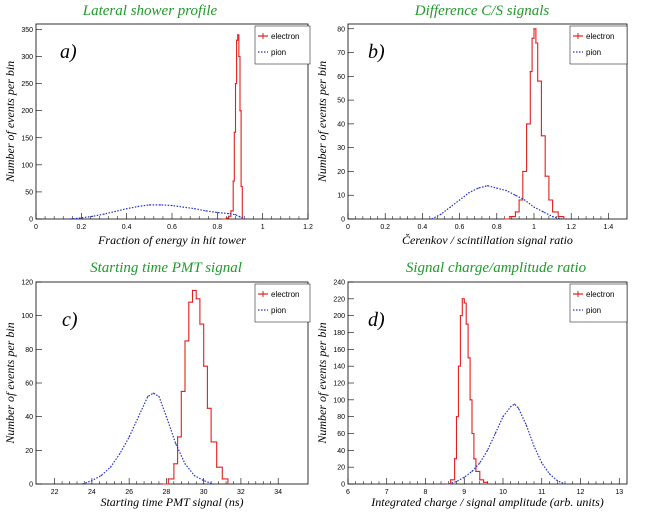 This screenshot has height=516, width=648. I want to click on y-tick-label: 200, so click(339, 316).